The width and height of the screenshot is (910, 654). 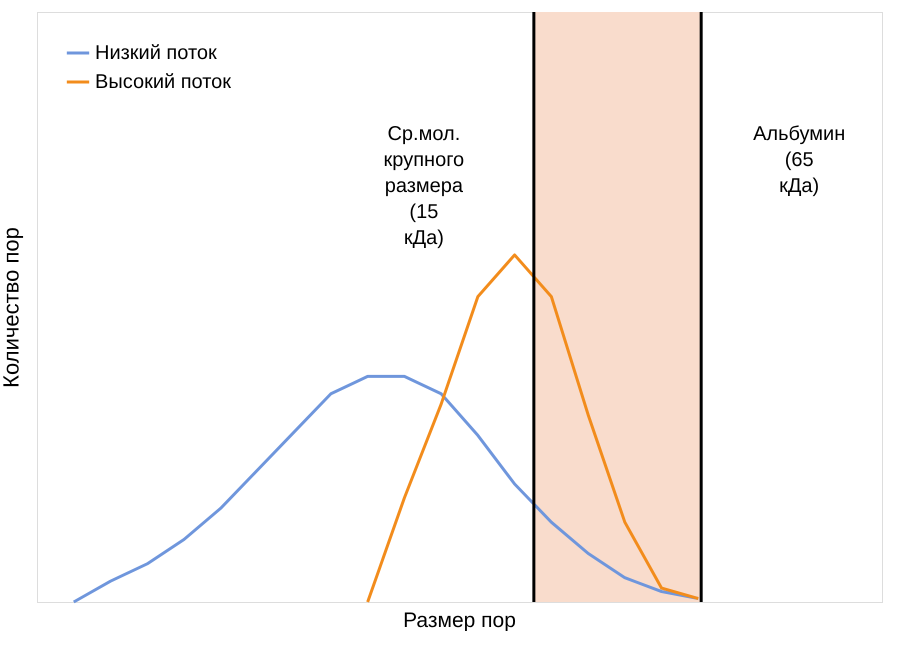 What do you see at coordinates (12, 307) in the screenshot?
I see `y-axis-title: Количество пор` at bounding box center [12, 307].